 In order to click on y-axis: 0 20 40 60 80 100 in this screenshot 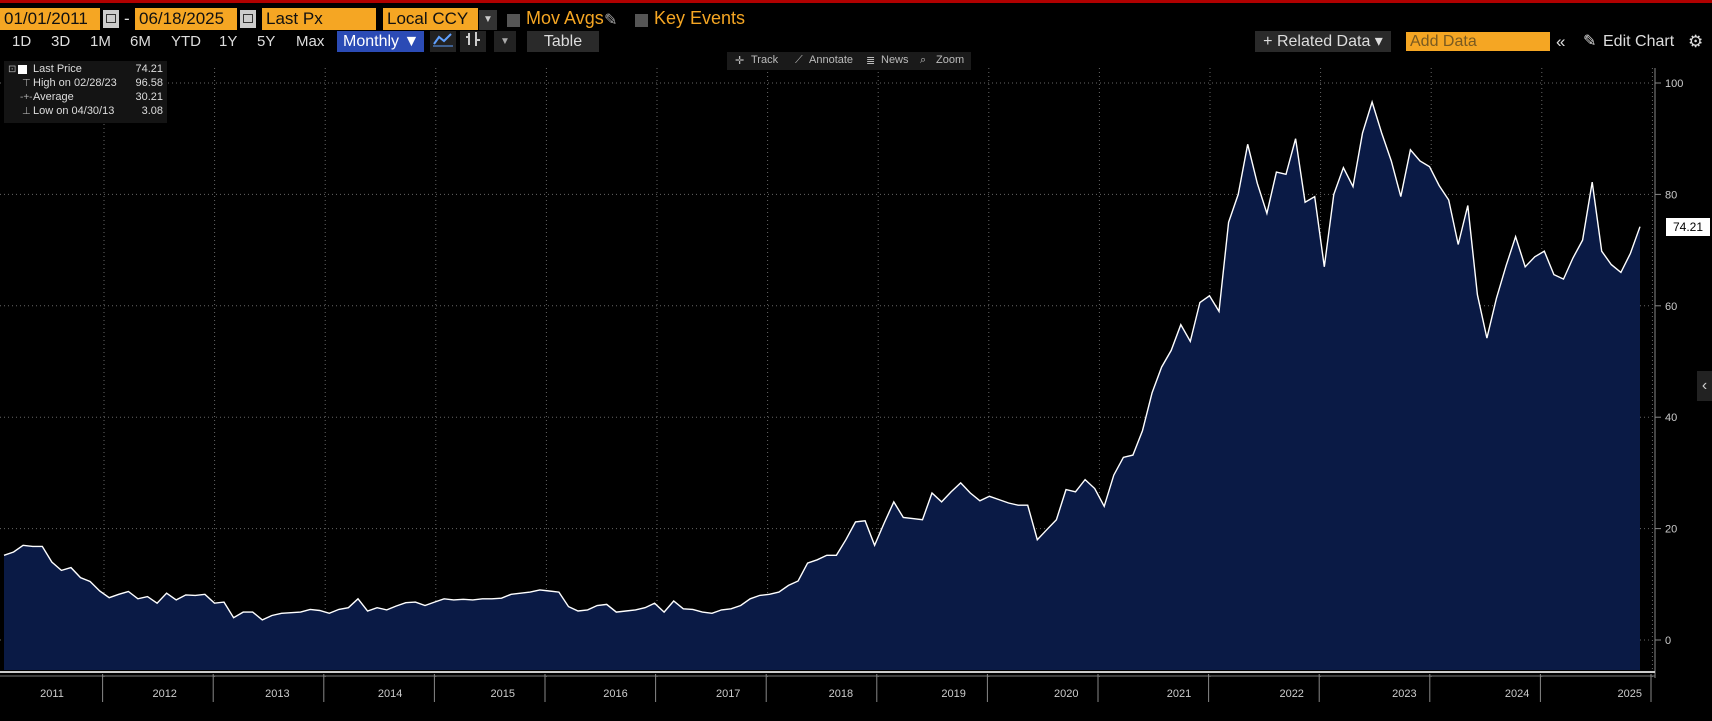, I will do `click(1668, 373)`.